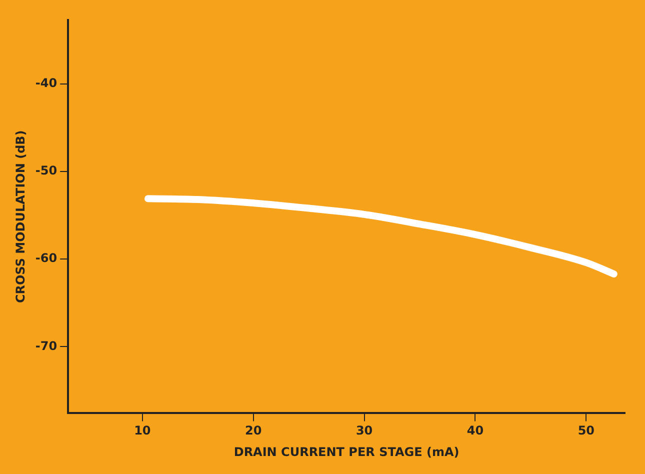 This screenshot has width=645, height=474. Describe the element at coordinates (586, 431) in the screenshot. I see `x-tick-label: 50` at that location.